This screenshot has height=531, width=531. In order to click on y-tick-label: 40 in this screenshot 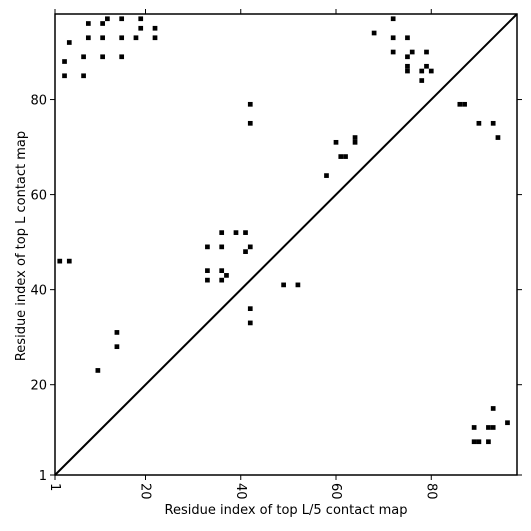, I will do `click(38, 291)`.